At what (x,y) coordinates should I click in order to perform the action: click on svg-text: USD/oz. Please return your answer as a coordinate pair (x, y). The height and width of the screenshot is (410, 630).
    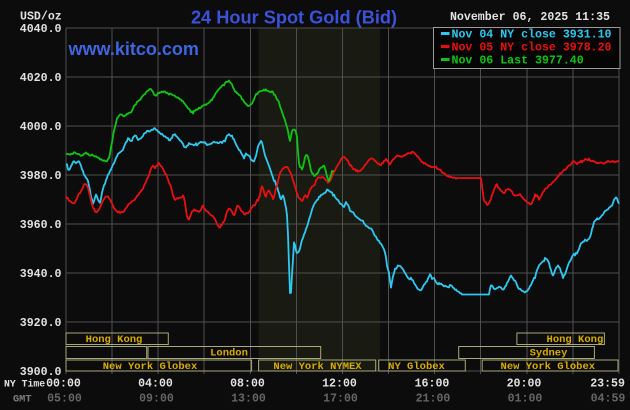
    Looking at the image, I should click on (41, 17).